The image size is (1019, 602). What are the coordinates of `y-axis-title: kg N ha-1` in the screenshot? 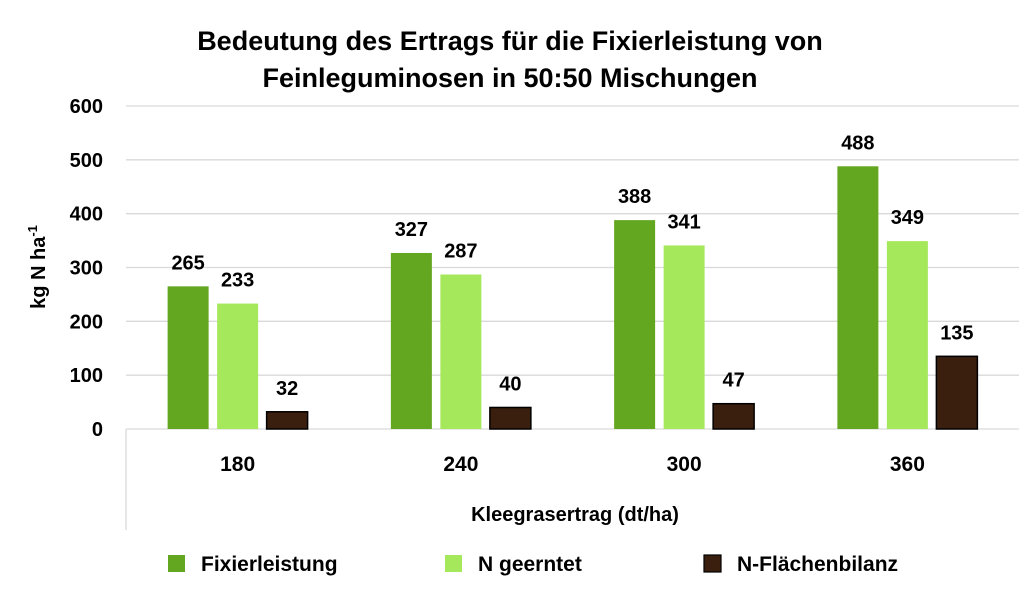 It's located at (37, 267).